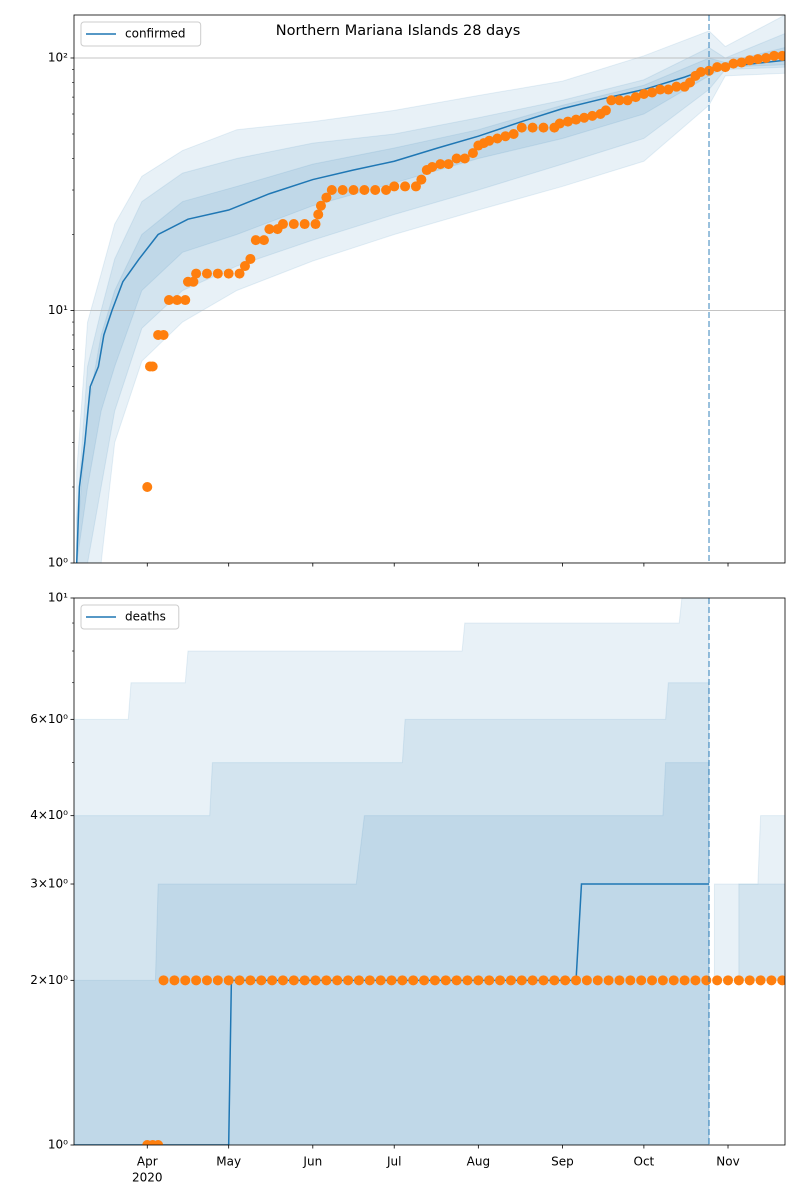 This screenshot has height=1200, width=800. Describe the element at coordinates (644, 1162) in the screenshot. I see `x-tick-label: Oct` at that location.